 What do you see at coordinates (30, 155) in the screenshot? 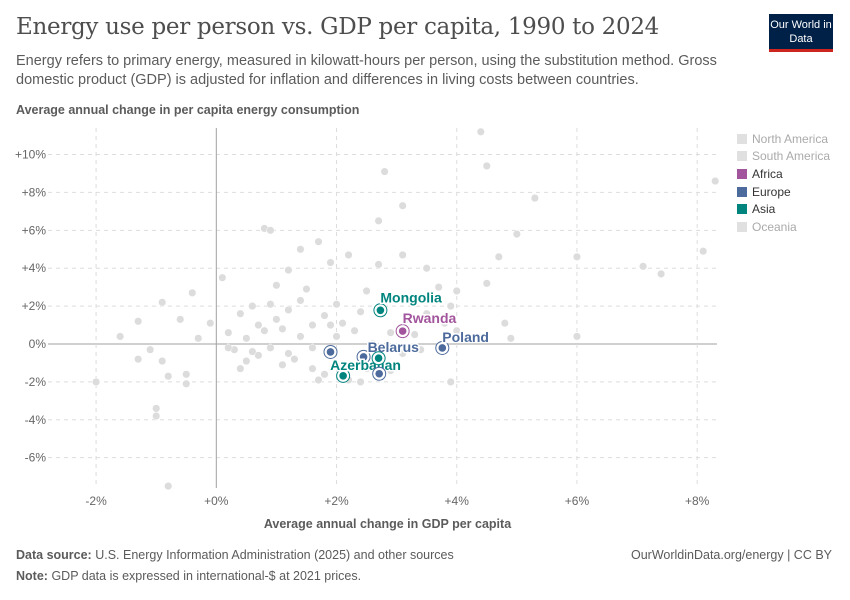
I see `y-tick-label: +10%` at bounding box center [30, 155].